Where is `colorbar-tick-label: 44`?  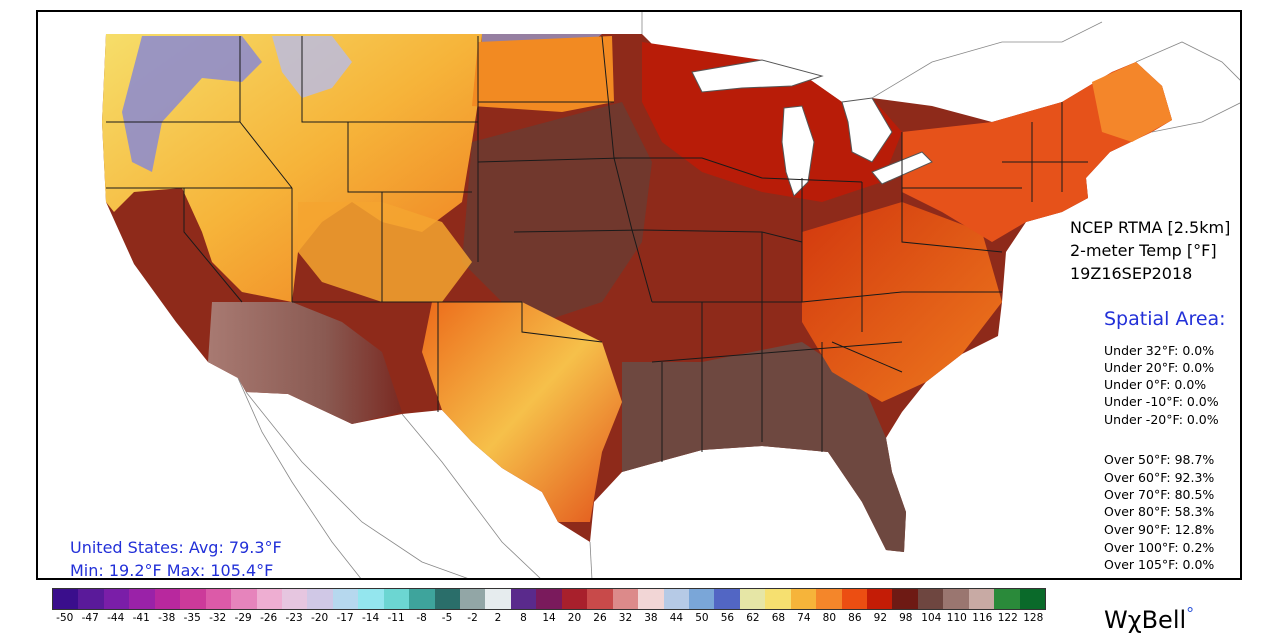 colorbar-tick-label: 44 is located at coordinates (676, 618).